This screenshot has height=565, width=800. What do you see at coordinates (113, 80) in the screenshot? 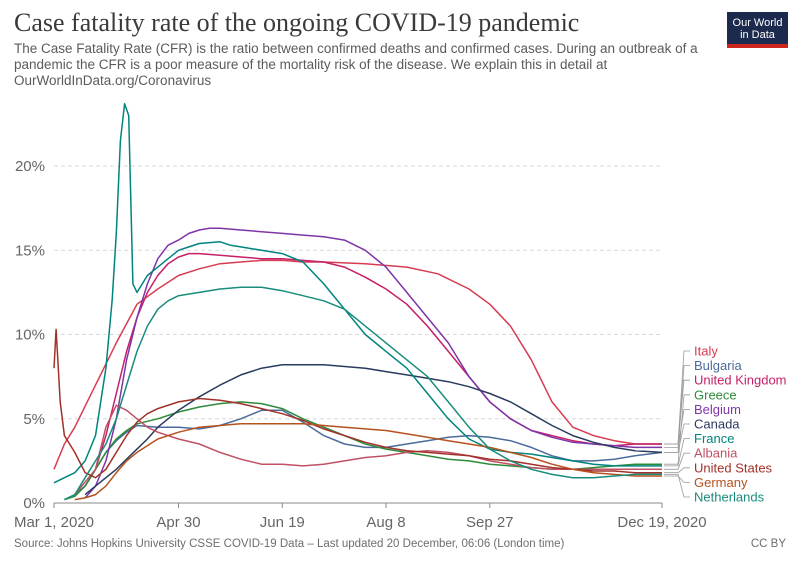
I see `subtitle-line: OurWorldInData.org/Coronavirus` at bounding box center [113, 80].